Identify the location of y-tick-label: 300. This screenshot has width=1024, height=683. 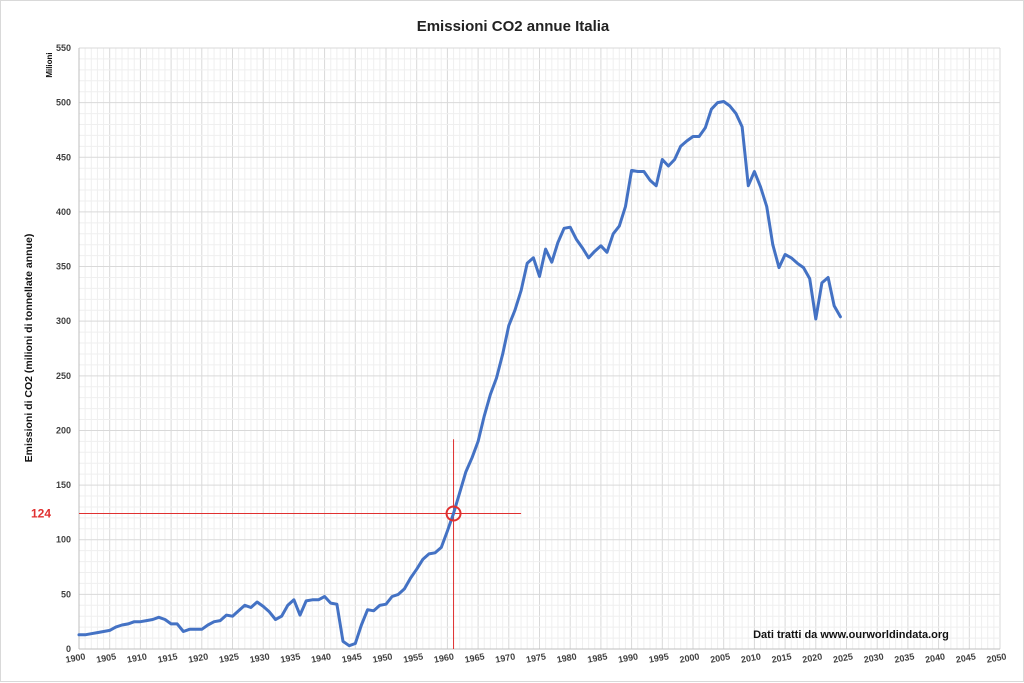
(63, 321).